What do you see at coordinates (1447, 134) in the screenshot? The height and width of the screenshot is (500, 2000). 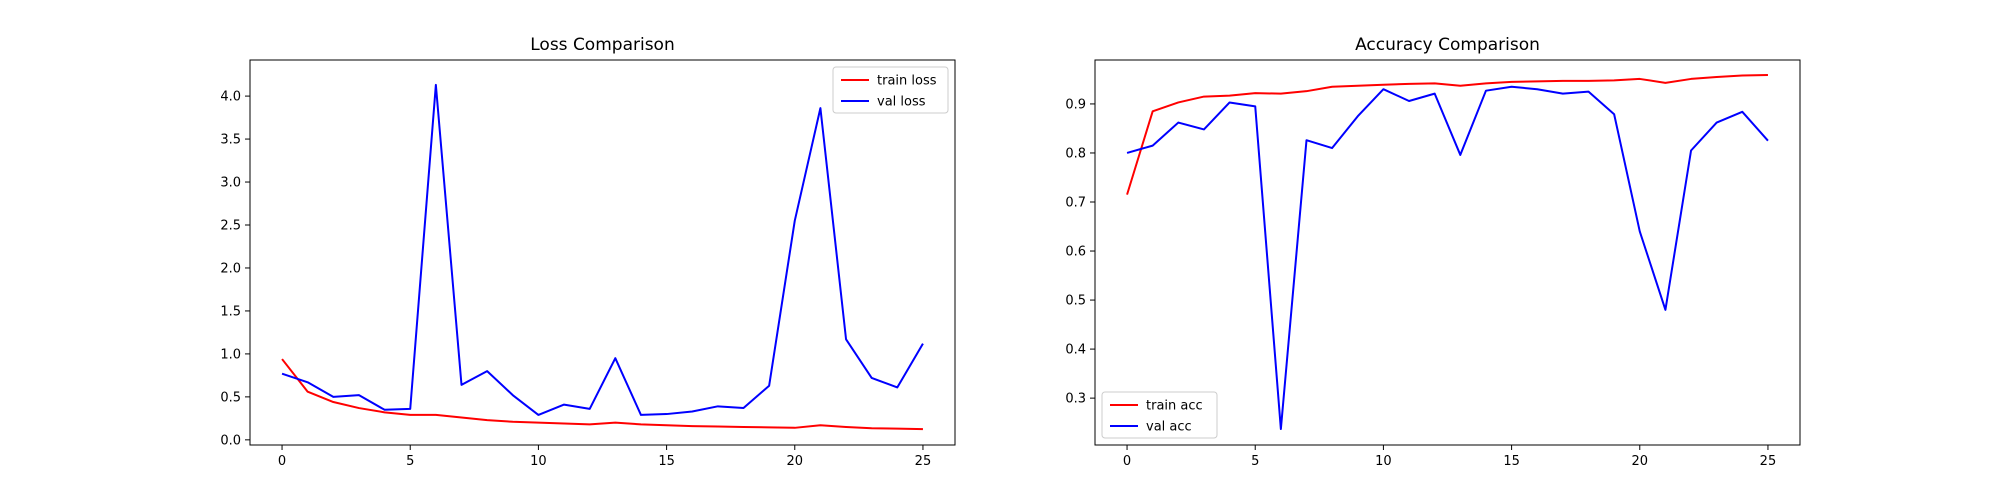 I see `series-line-train-acc` at bounding box center [1447, 134].